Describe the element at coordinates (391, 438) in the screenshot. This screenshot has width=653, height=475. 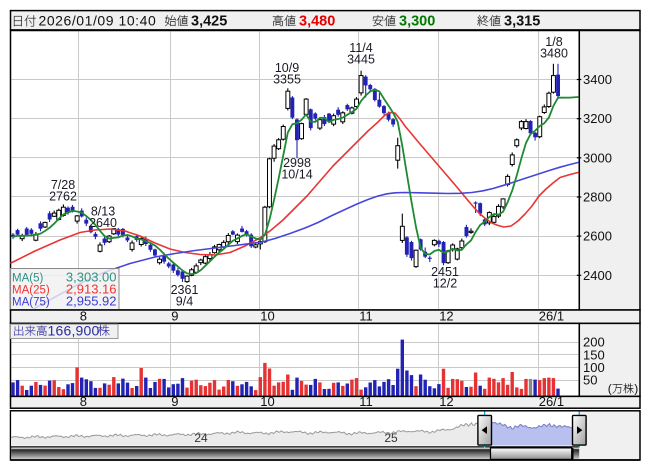
I see `svg-text: 25` at that location.